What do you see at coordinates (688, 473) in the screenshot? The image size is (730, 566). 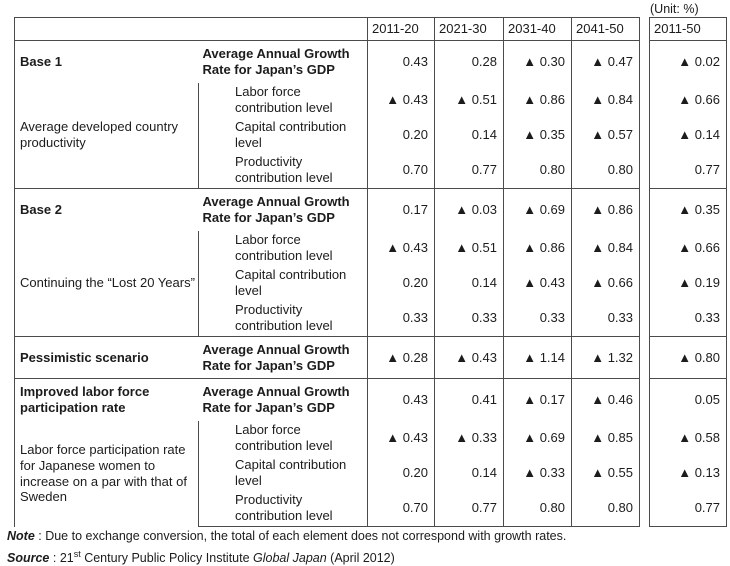 I see `summary-value-cell: ▲ 0.13` at bounding box center [688, 473].